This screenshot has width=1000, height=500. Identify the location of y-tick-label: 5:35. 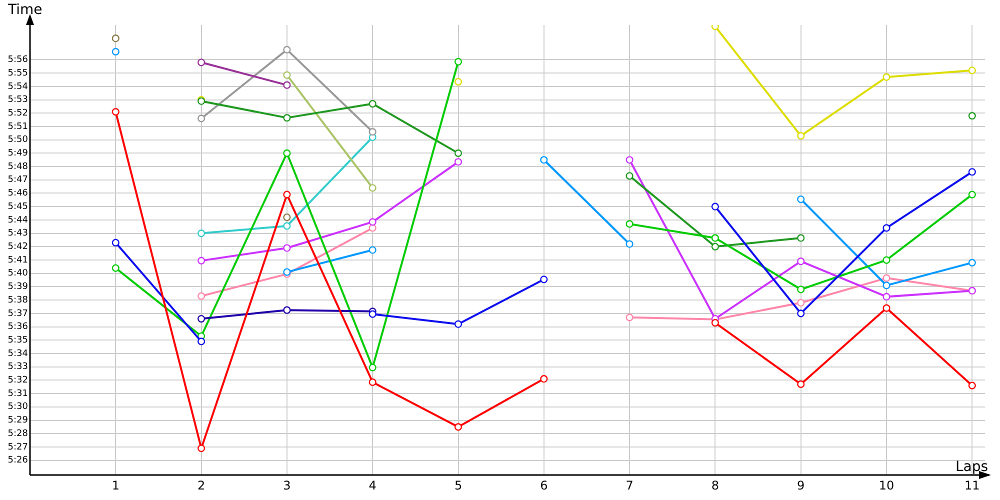
(18, 340).